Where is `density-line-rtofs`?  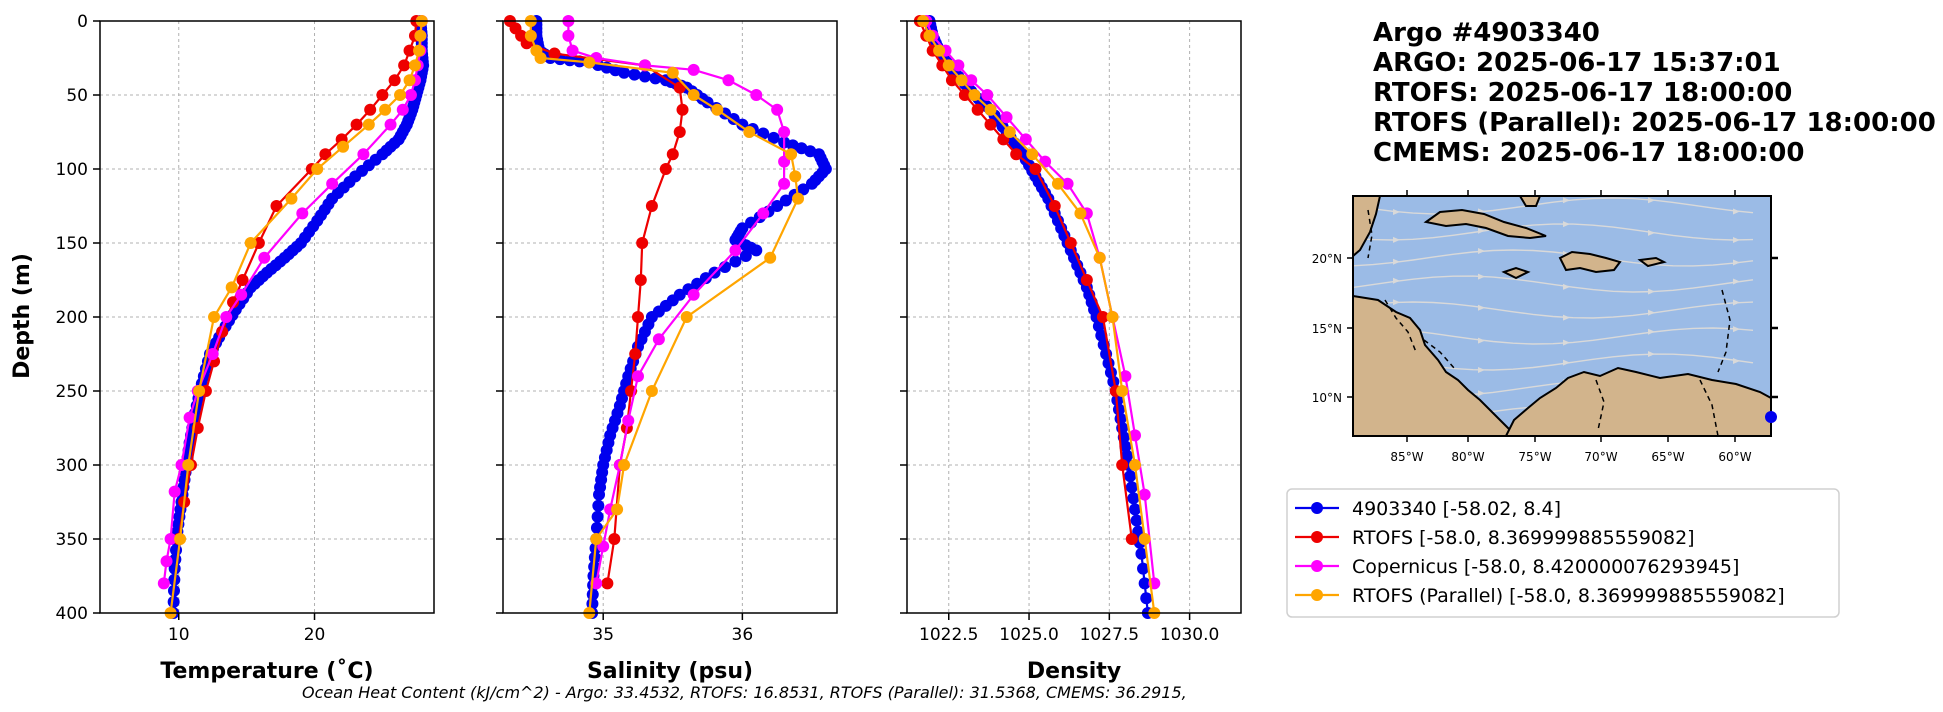
density-line-rtofs is located at coordinates (1025, 280).